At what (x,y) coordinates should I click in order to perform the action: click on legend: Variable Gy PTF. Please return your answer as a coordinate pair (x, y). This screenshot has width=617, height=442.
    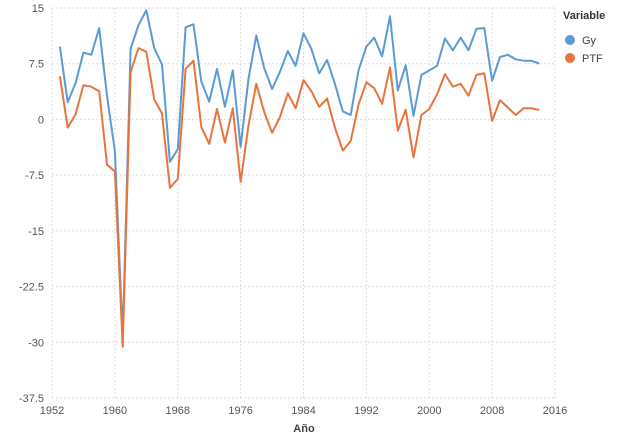
    Looking at the image, I should click on (584, 37).